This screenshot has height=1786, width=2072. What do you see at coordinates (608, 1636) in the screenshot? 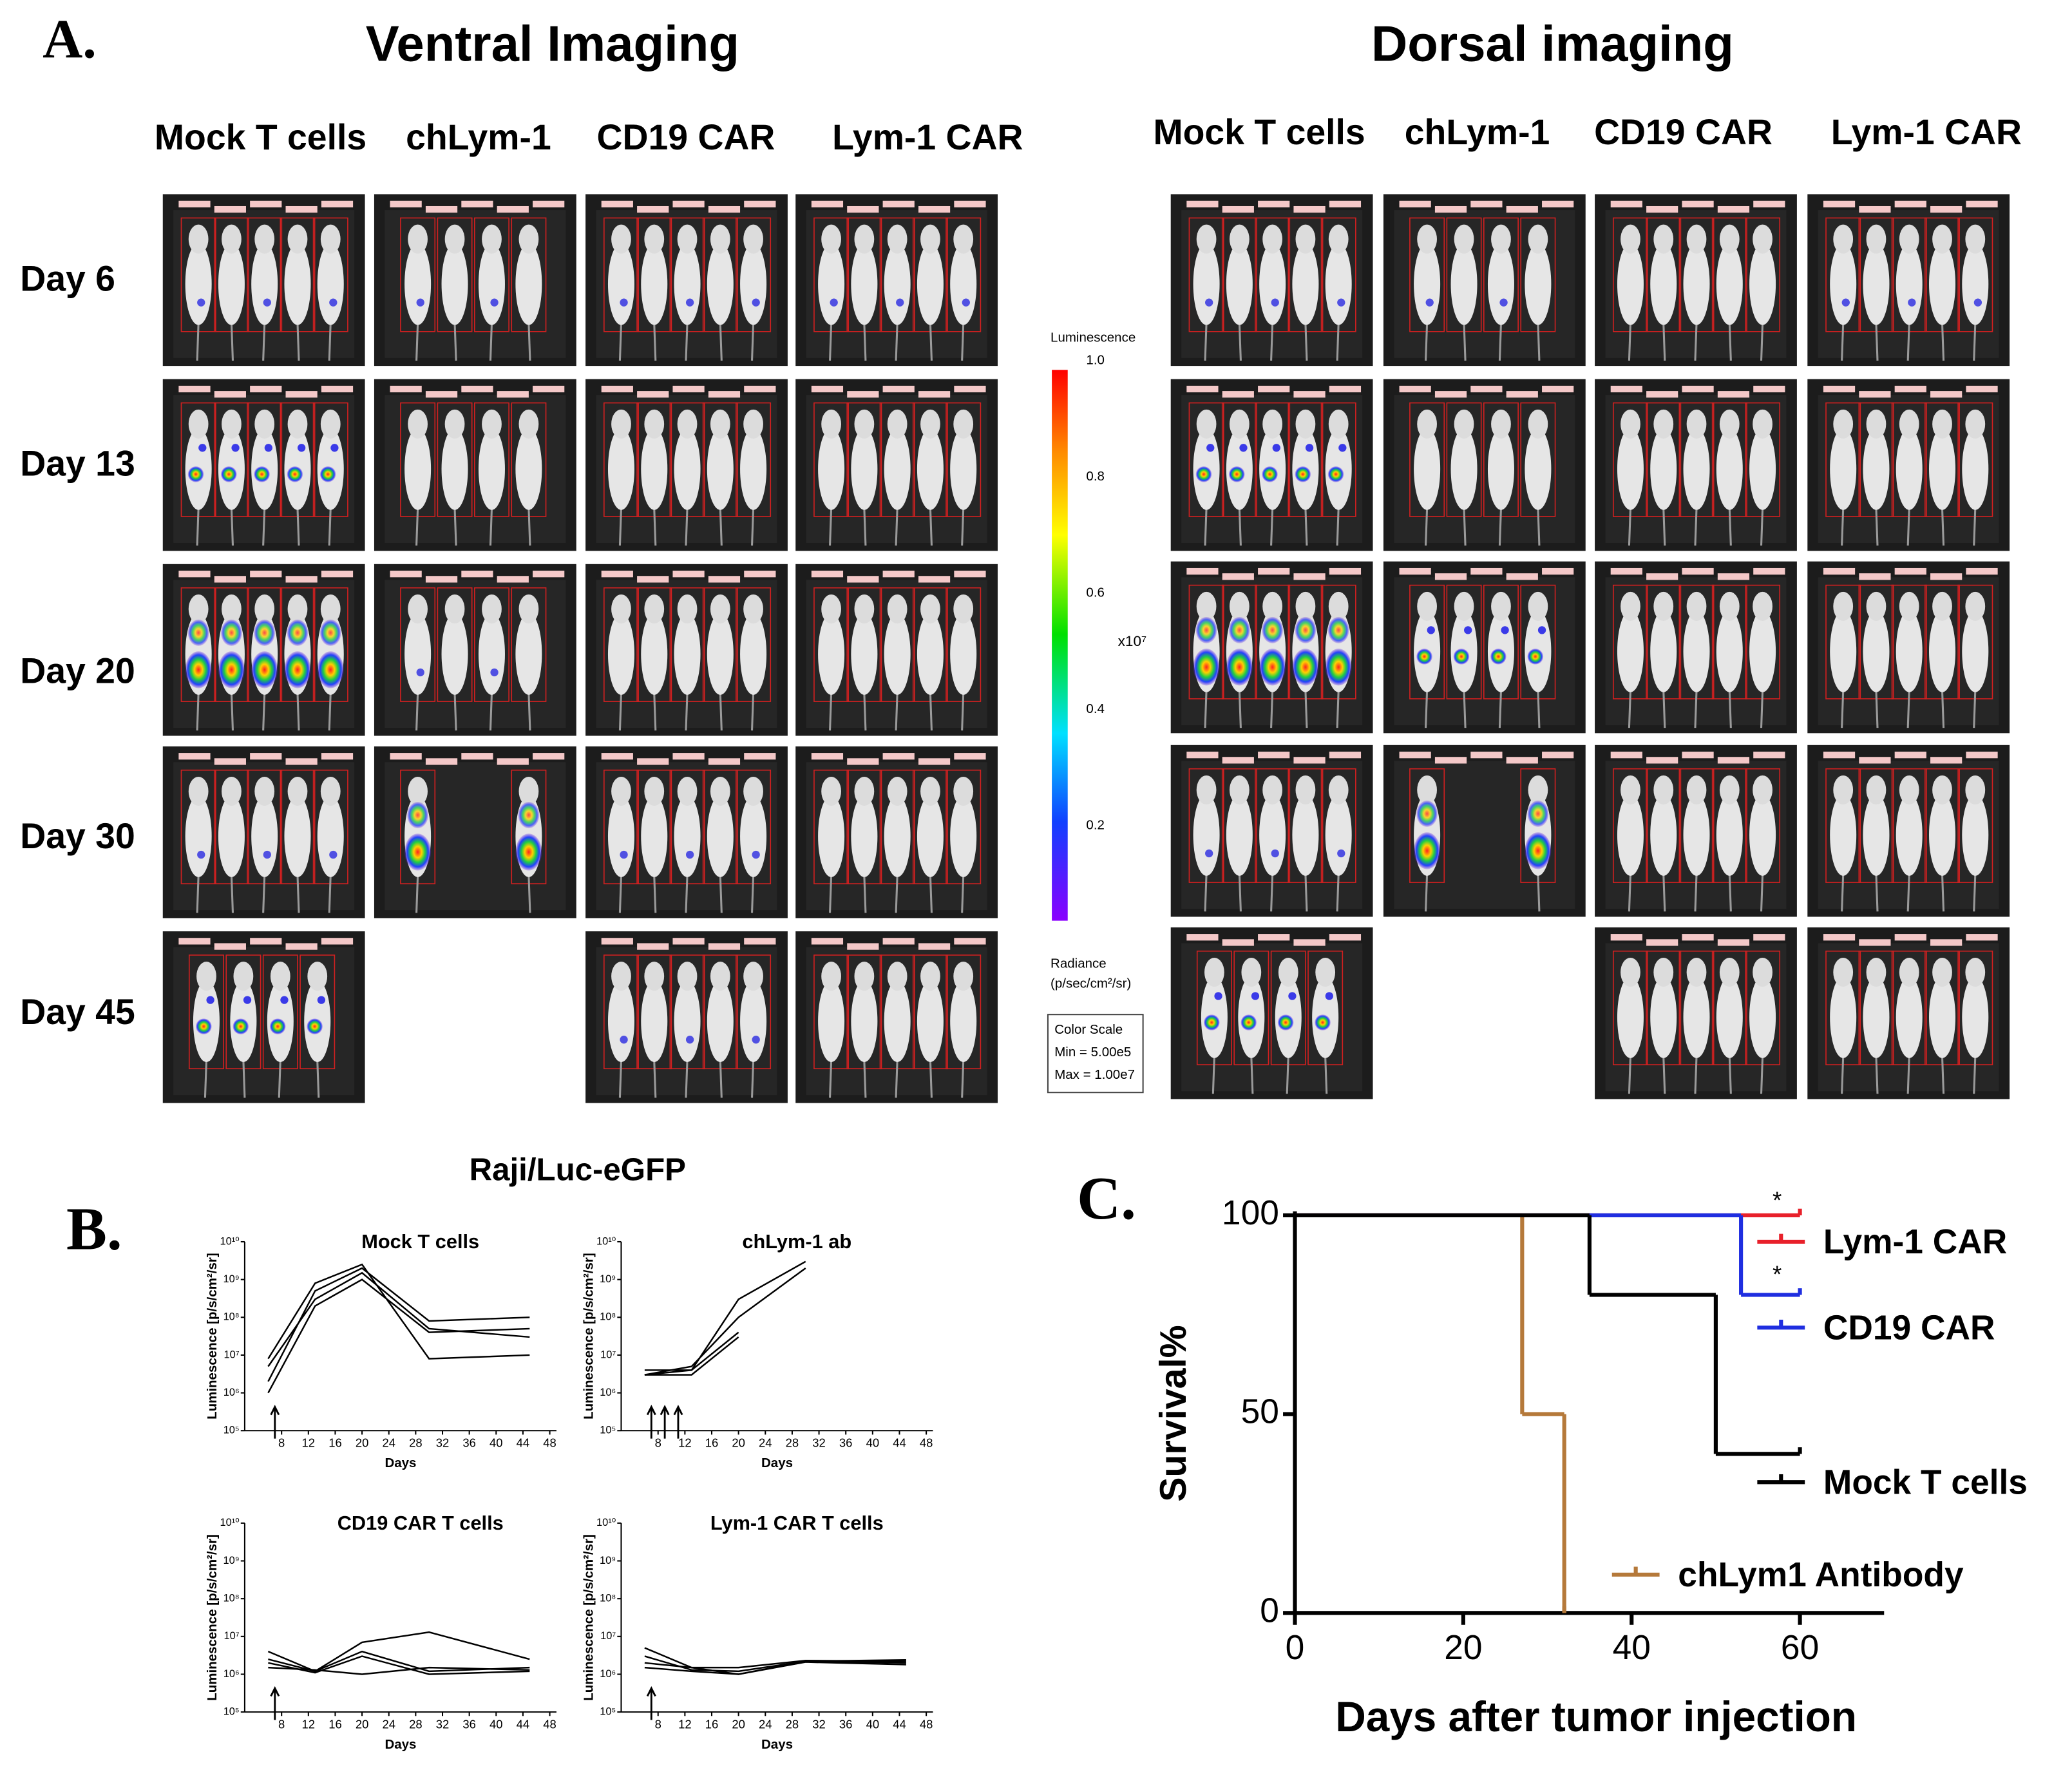
I see `y-tick-label: 10⁷` at bounding box center [608, 1636].